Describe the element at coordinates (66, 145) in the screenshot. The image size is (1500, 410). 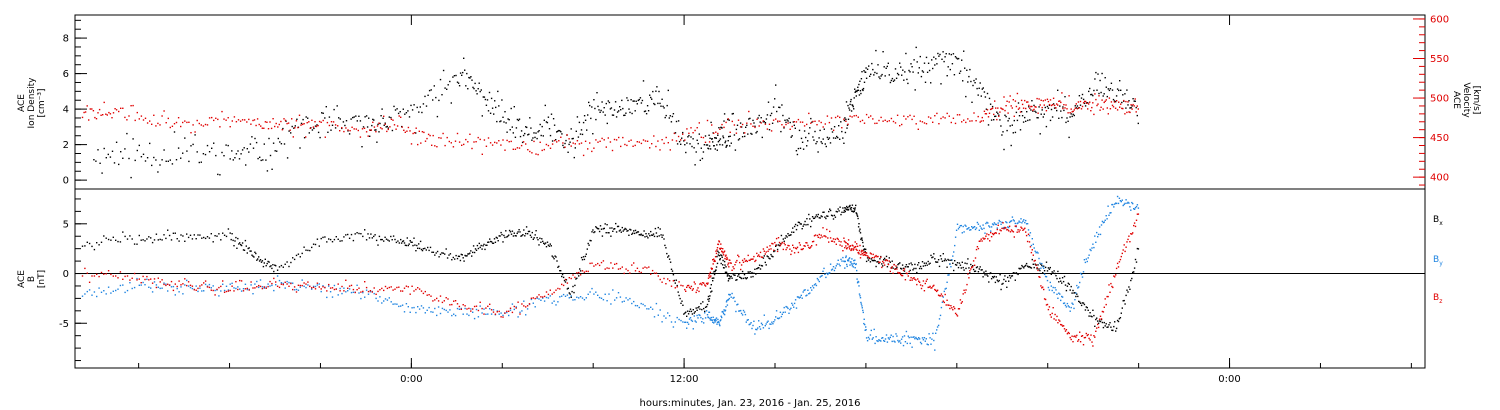
I see `top-left-tick-label: 2` at that location.